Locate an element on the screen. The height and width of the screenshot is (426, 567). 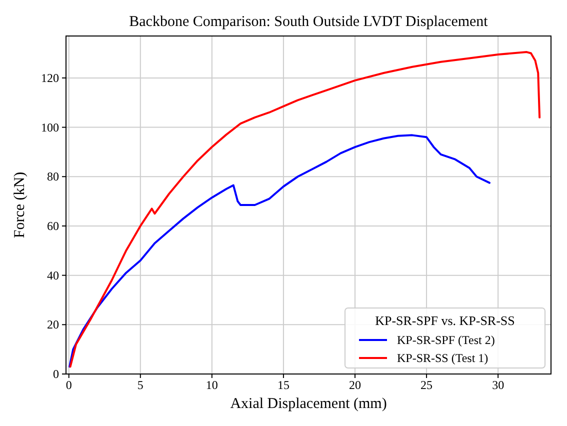
x-tick-label: 25 is located at coordinates (426, 385).